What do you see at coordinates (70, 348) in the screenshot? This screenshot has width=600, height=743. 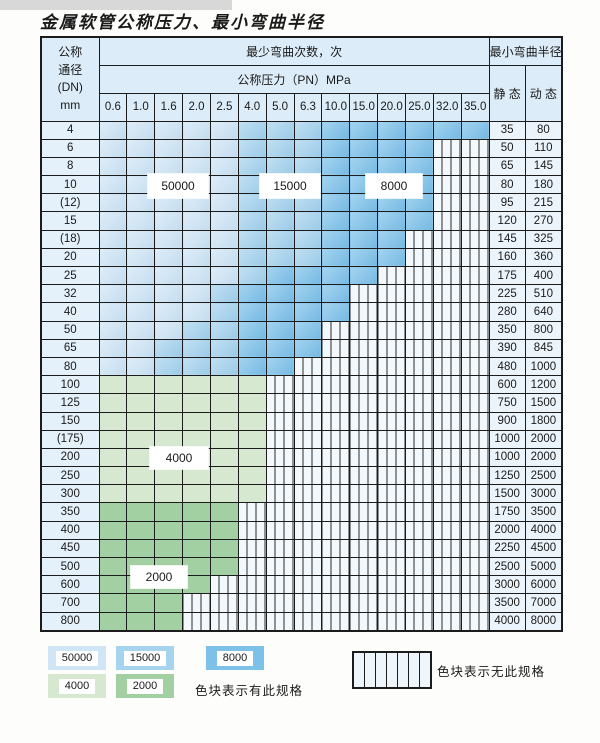 I see `dn-cell: 65` at bounding box center [70, 348].